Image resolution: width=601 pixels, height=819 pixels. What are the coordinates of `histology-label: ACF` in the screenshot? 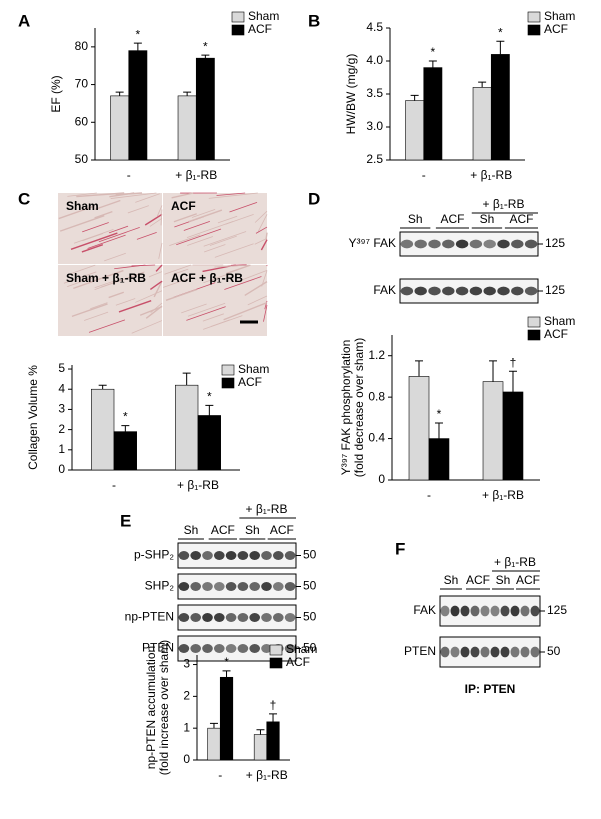 It's located at (183, 206).